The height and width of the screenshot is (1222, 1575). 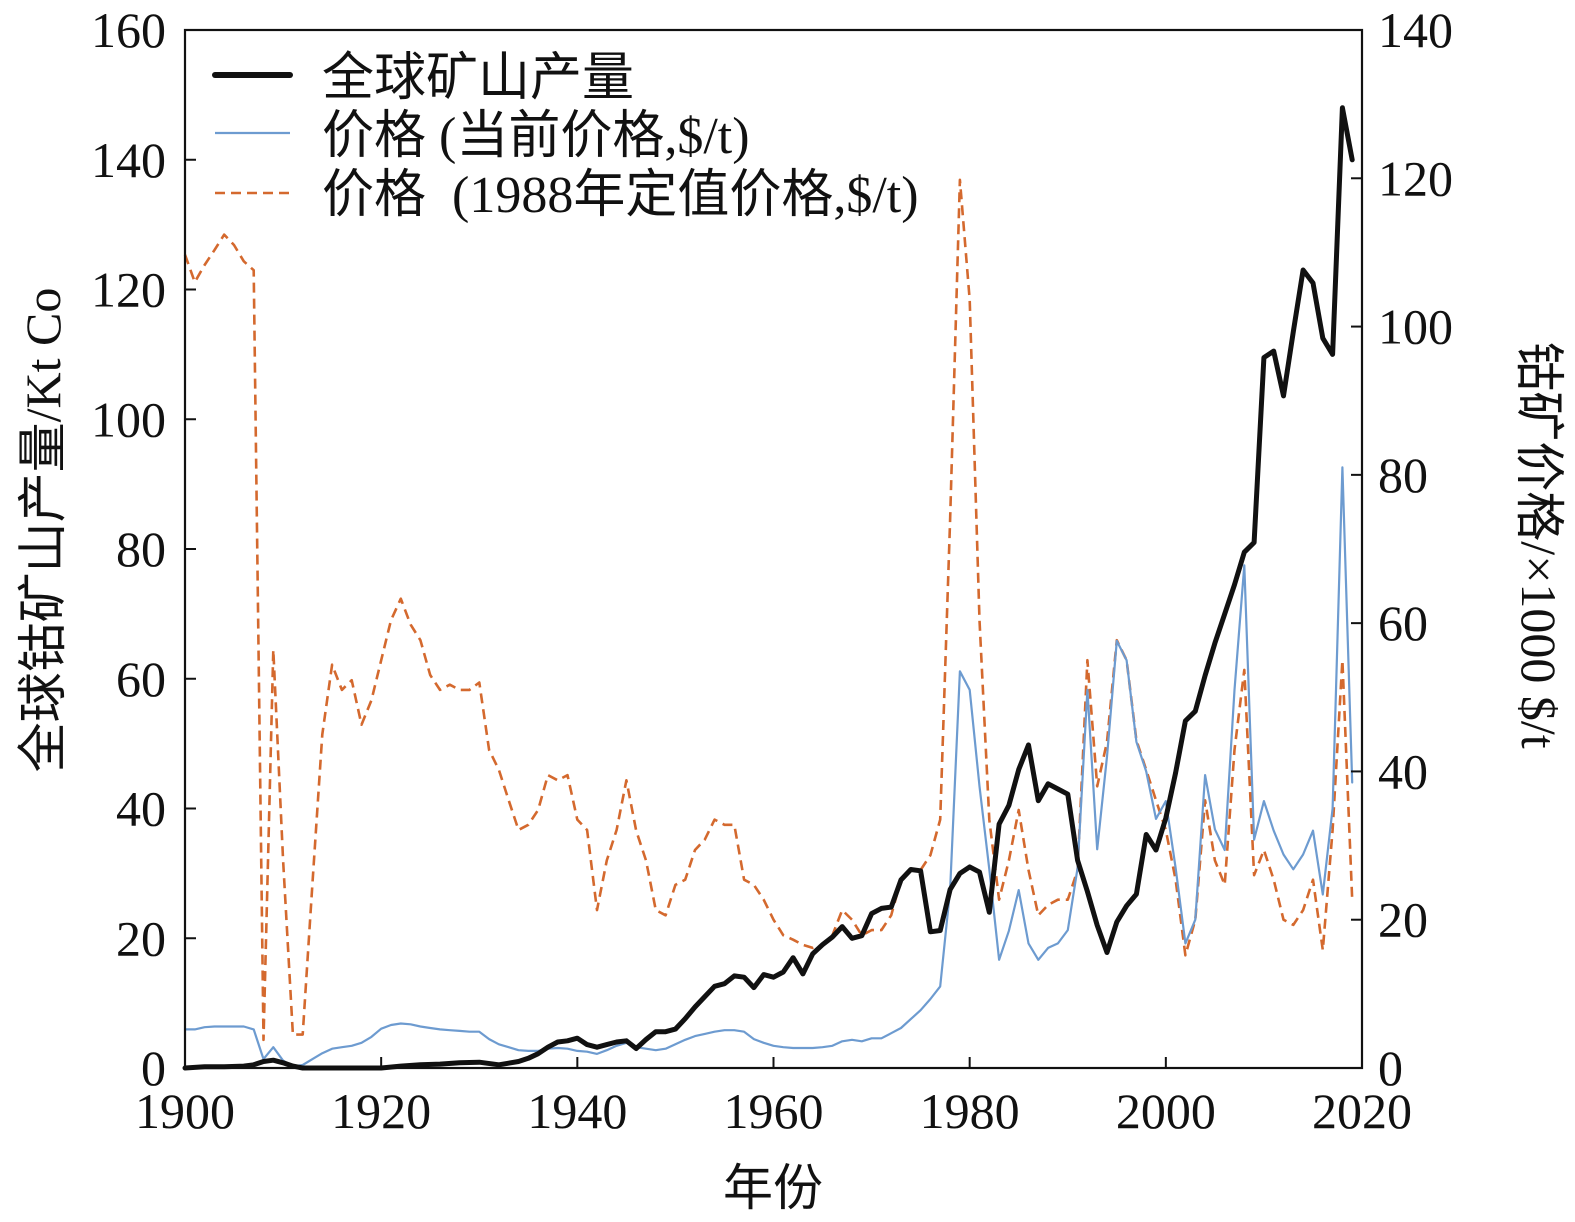 What do you see at coordinates (141, 809) in the screenshot?
I see `y-left-tick-label: 40` at bounding box center [141, 809].